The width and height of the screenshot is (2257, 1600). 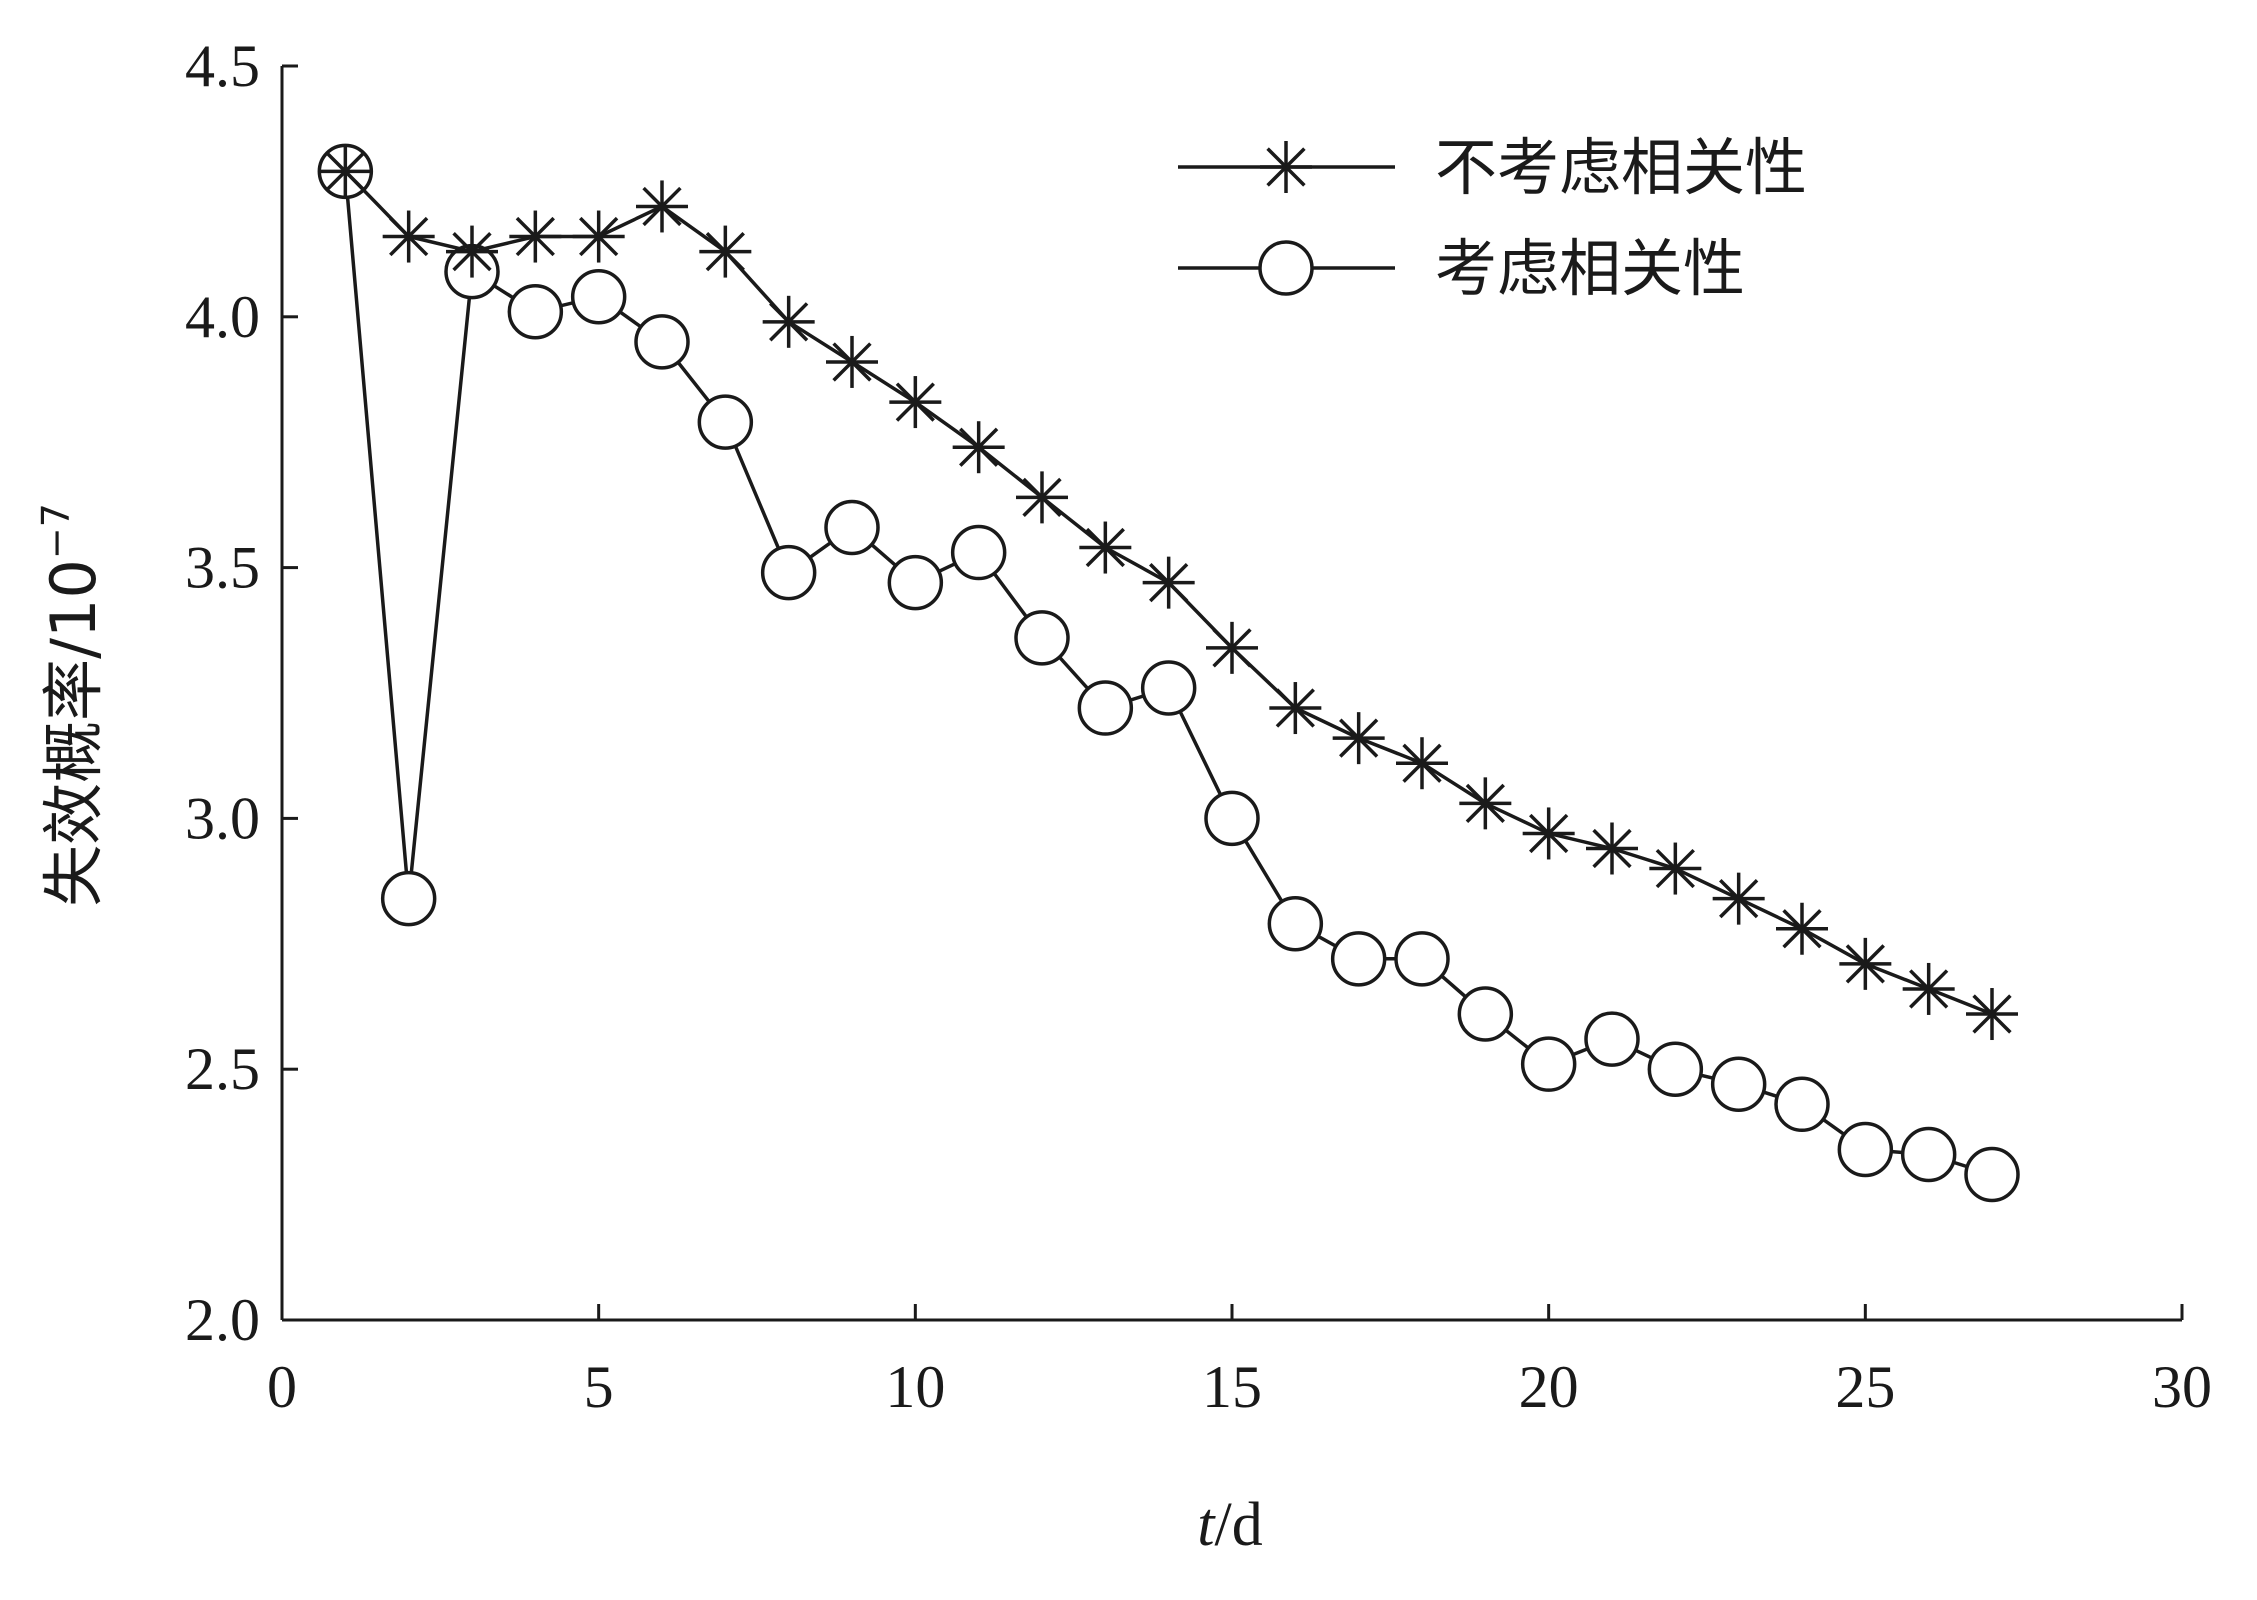 What do you see at coordinates (222, 818) in the screenshot?
I see `y-tick-label: 3.0` at bounding box center [222, 818].